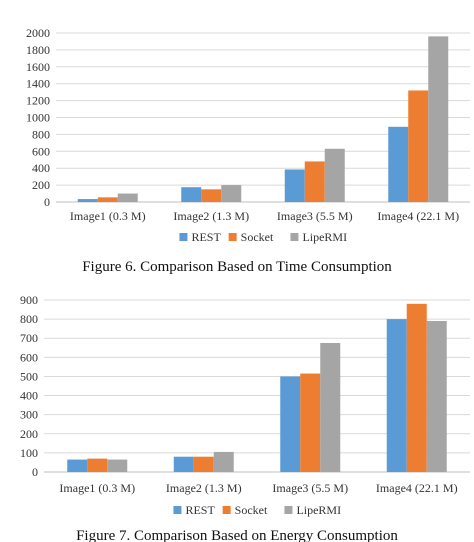 The image size is (474, 542). What do you see at coordinates (29, 453) in the screenshot?
I see `y-tick-label: 100` at bounding box center [29, 453].